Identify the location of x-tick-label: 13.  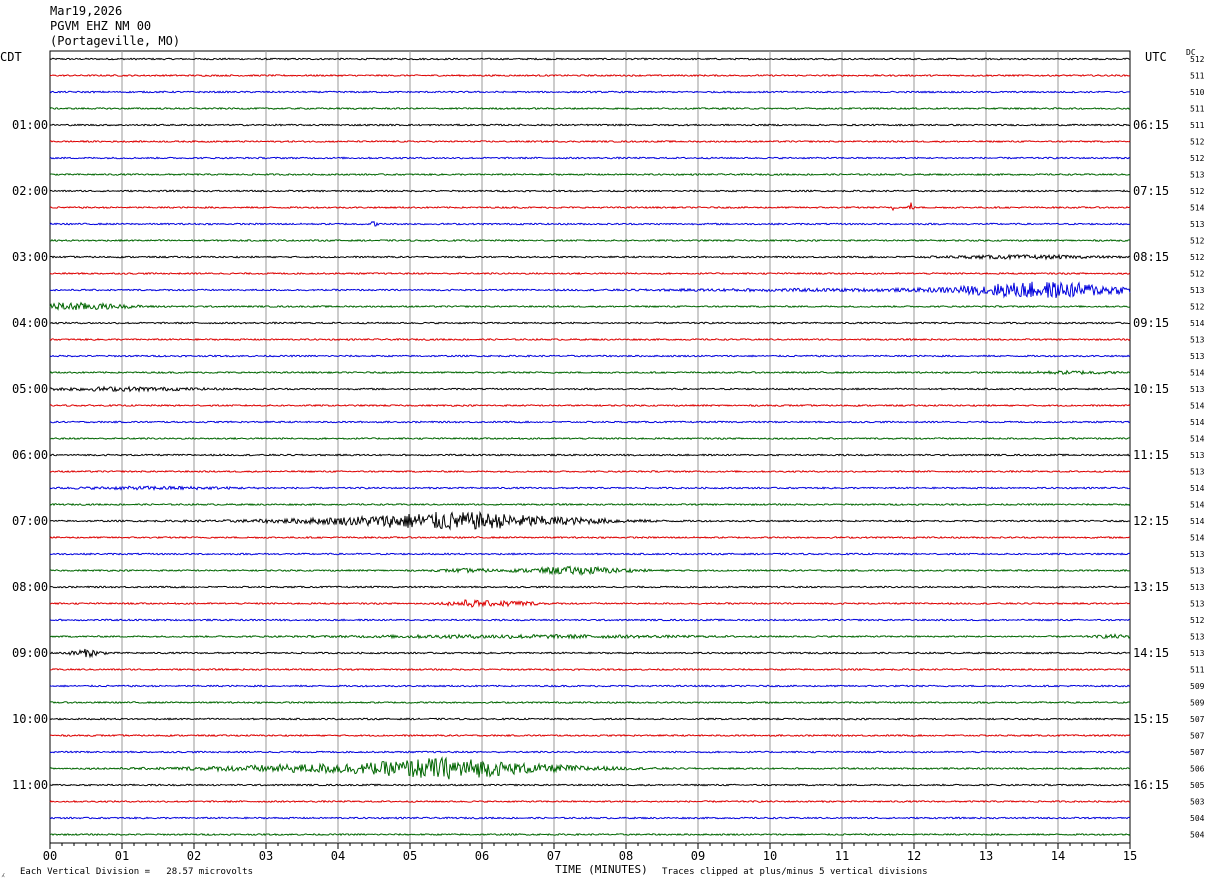
(986, 856).